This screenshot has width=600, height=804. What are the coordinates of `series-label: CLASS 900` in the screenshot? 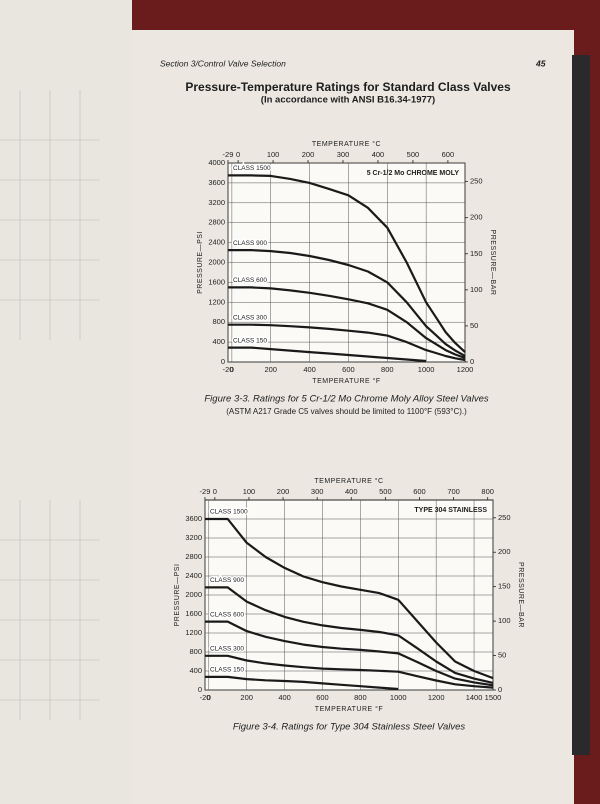 It's located at (227, 580).